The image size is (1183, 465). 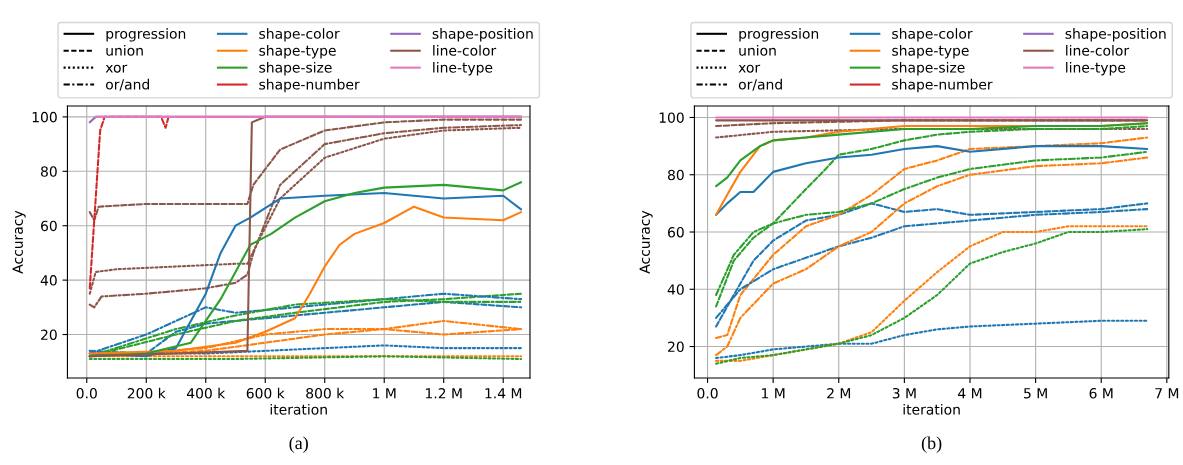 I want to click on x-tick-label: 4 M, so click(x=970, y=393).